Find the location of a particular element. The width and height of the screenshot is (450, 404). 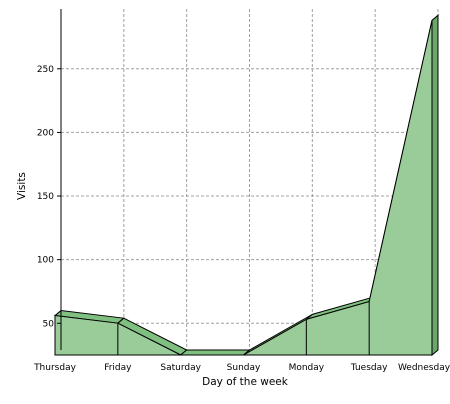

x-axis-title: Day of the week is located at coordinates (245, 382).